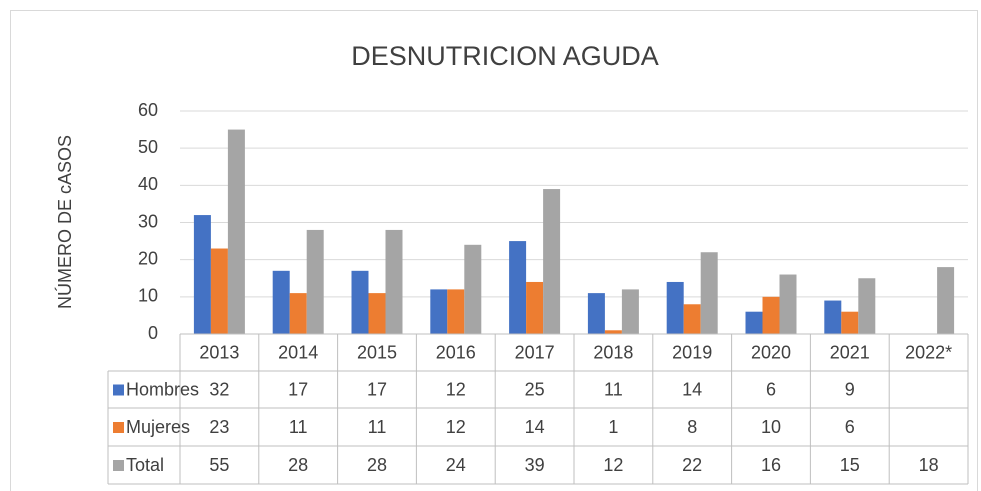  I want to click on x-tick-label: 2018, so click(613, 352).